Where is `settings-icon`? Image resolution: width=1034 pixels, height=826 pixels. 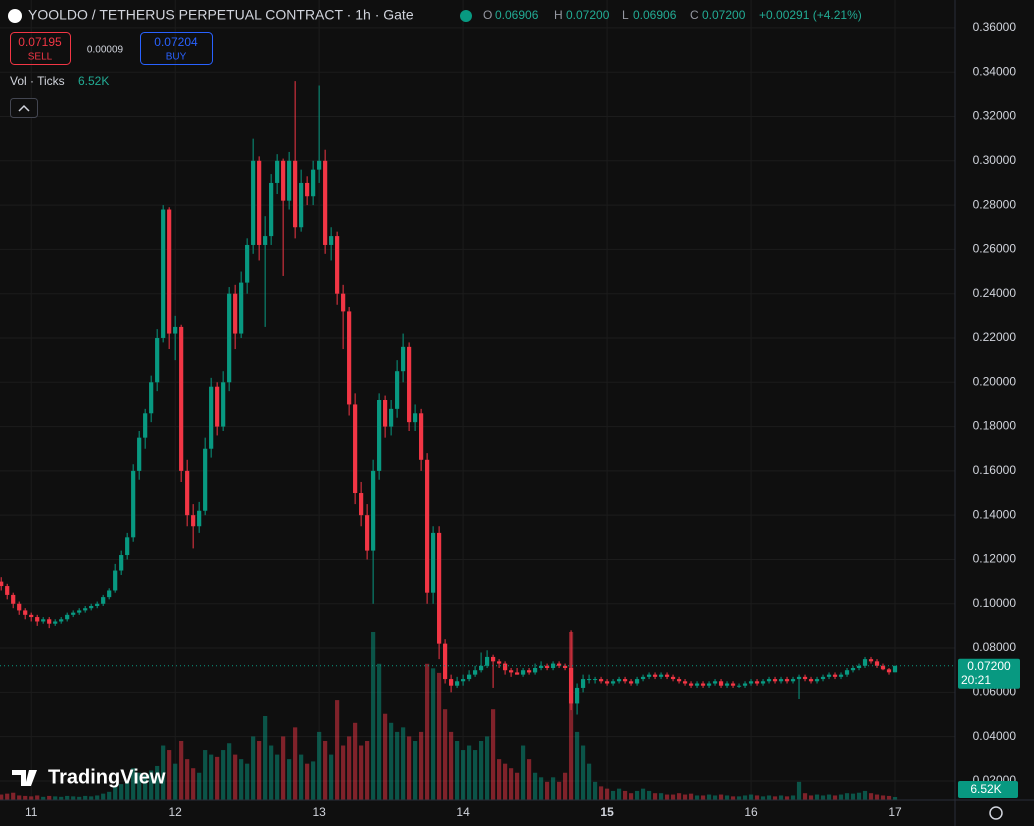
settings-icon is located at coordinates (996, 813).